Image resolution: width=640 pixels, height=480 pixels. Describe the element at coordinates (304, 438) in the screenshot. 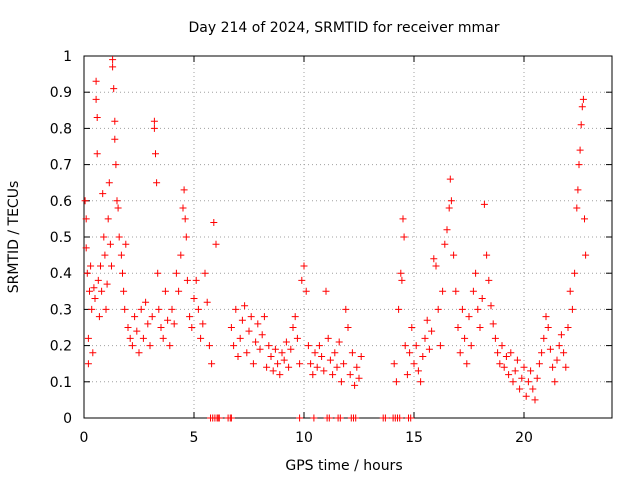

I see `x-tick-label: 10` at that location.